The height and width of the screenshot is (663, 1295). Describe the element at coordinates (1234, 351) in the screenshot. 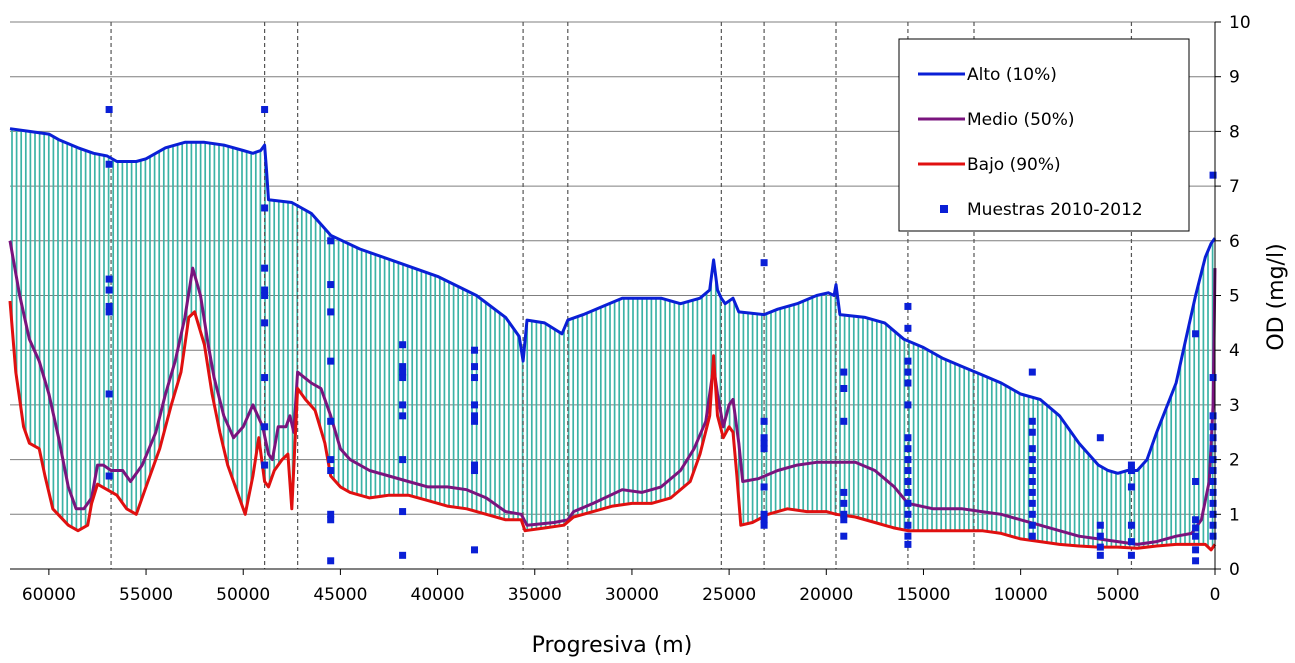

I see `y-tick-label: 4` at that location.